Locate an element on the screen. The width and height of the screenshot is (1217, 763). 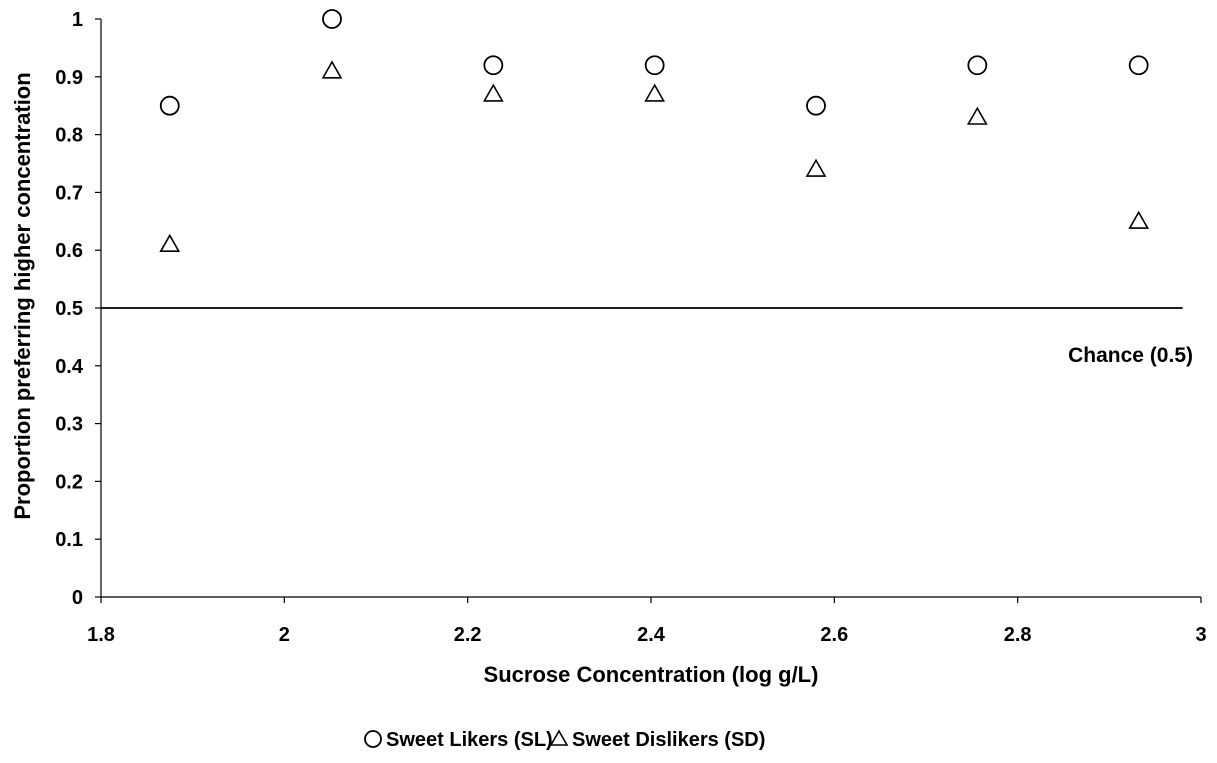
legend-triangle-icon is located at coordinates (559, 737).